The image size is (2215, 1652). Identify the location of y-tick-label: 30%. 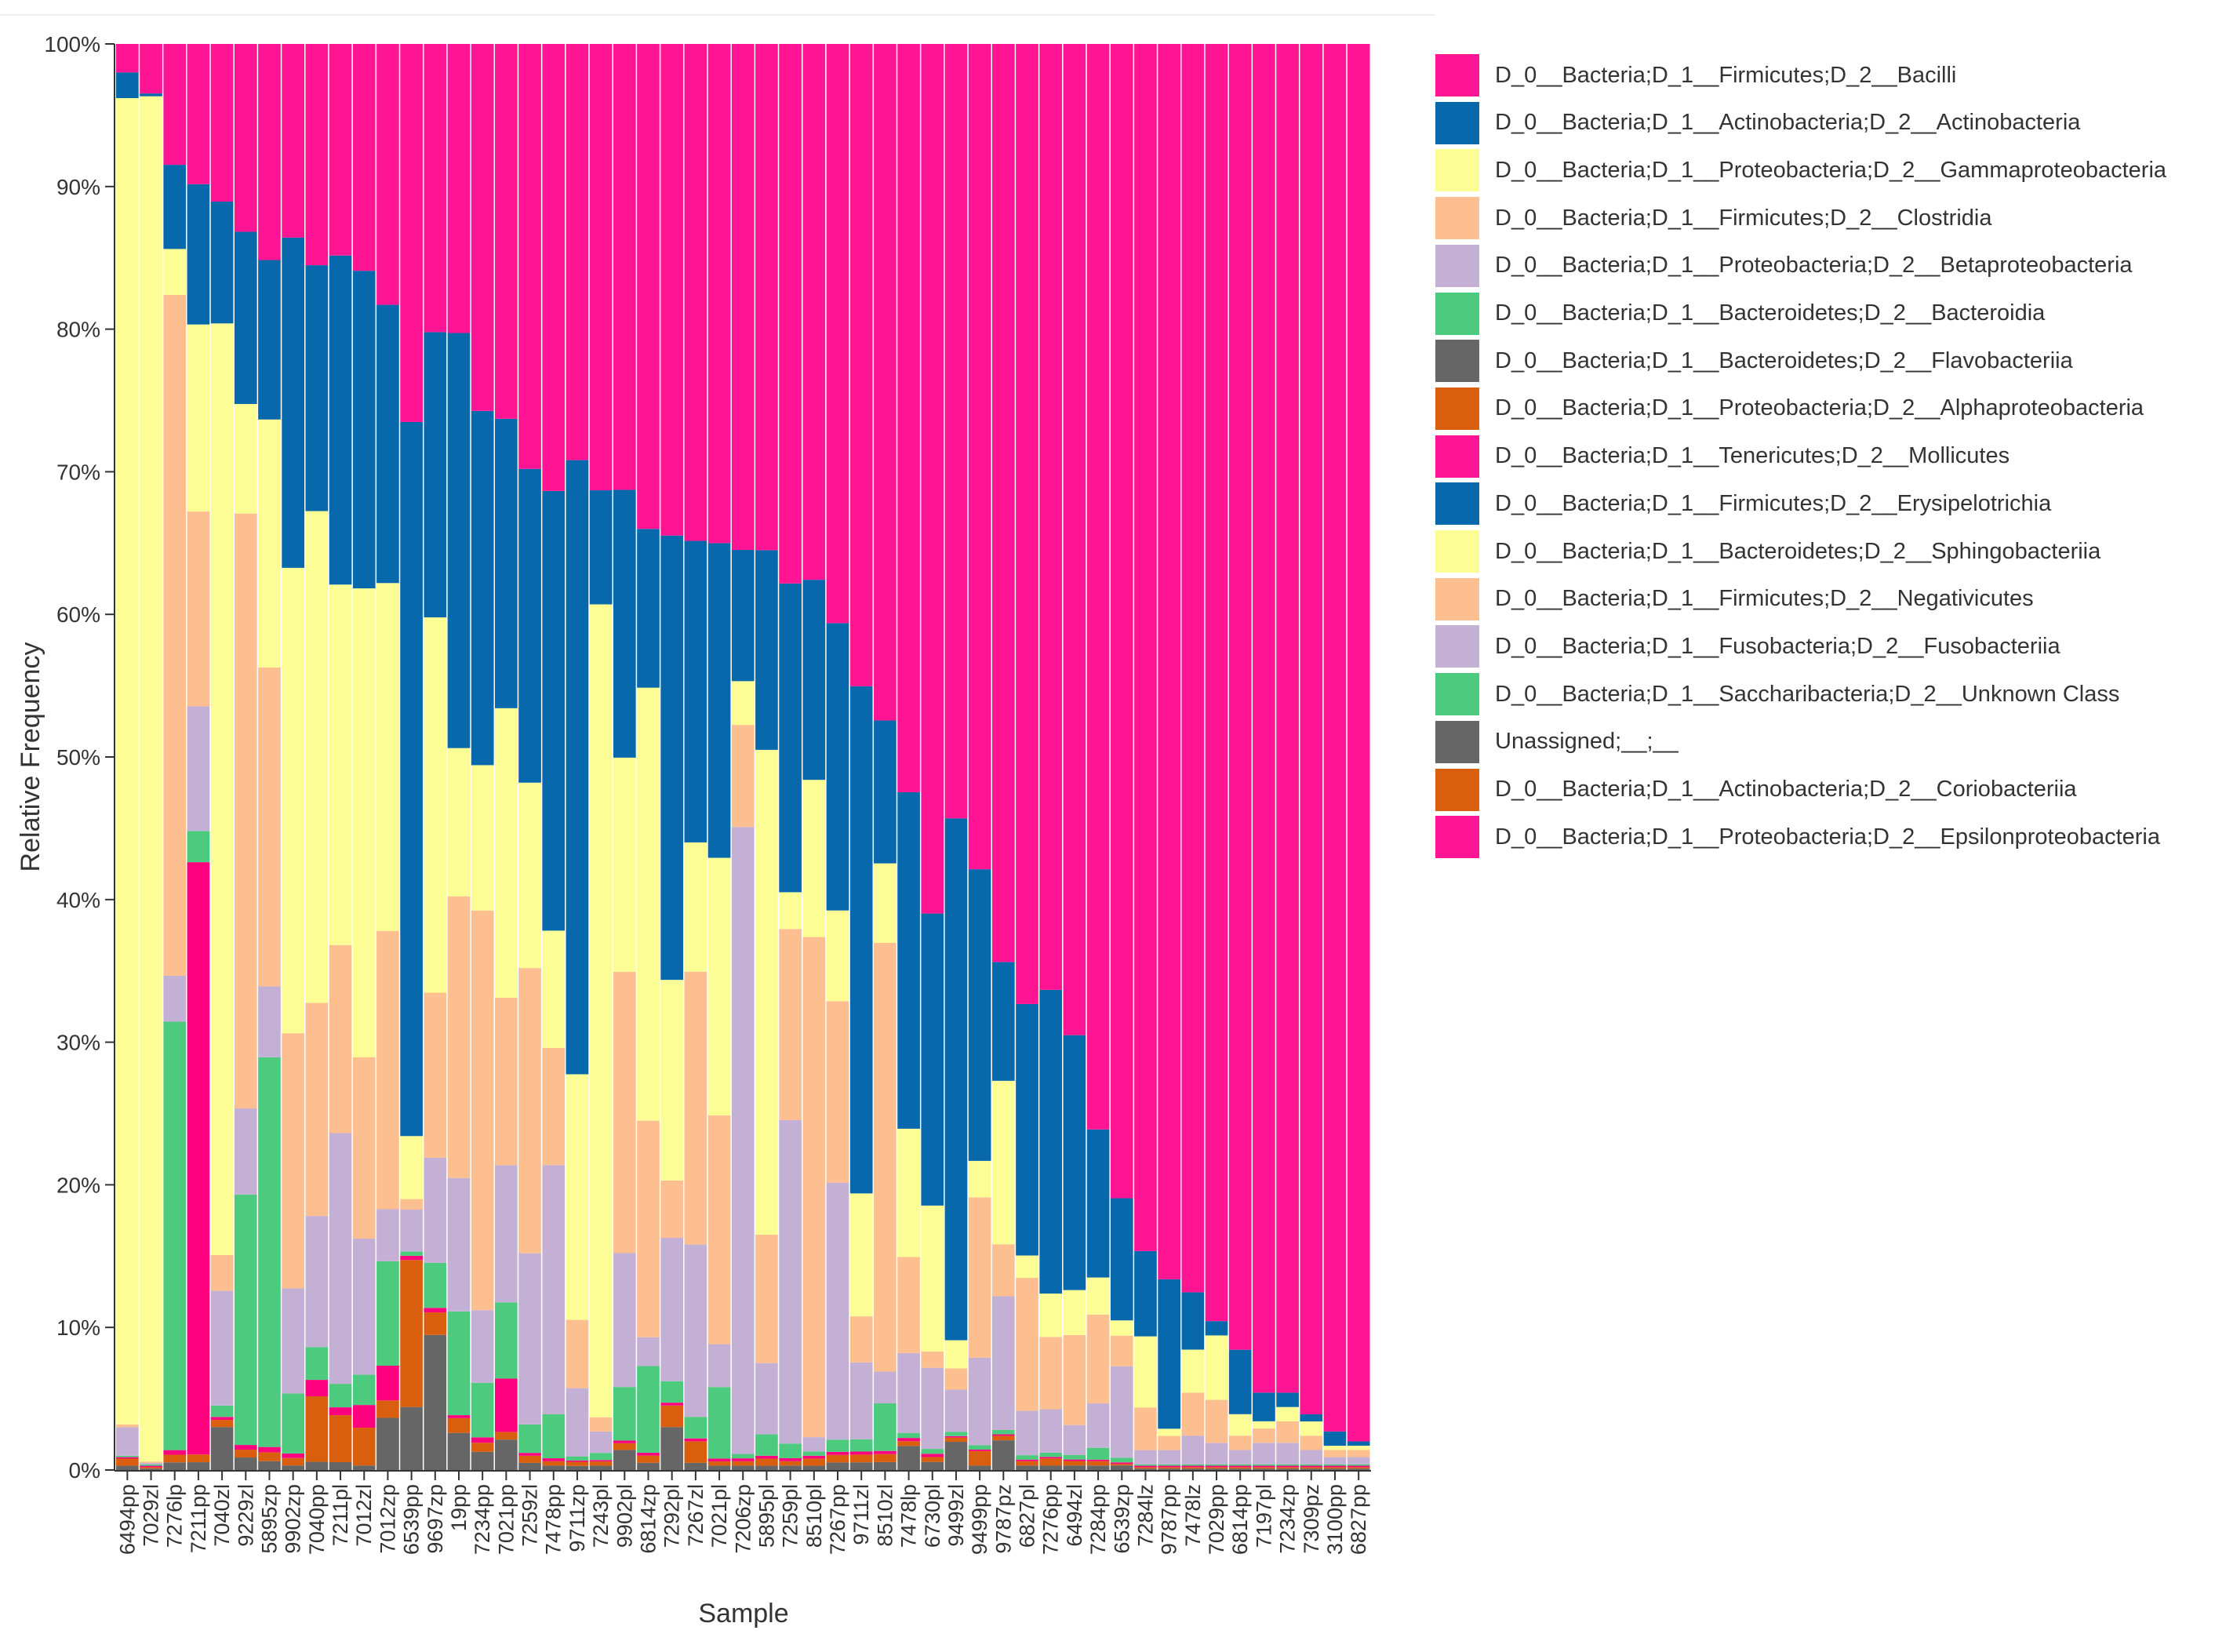
(78, 1043).